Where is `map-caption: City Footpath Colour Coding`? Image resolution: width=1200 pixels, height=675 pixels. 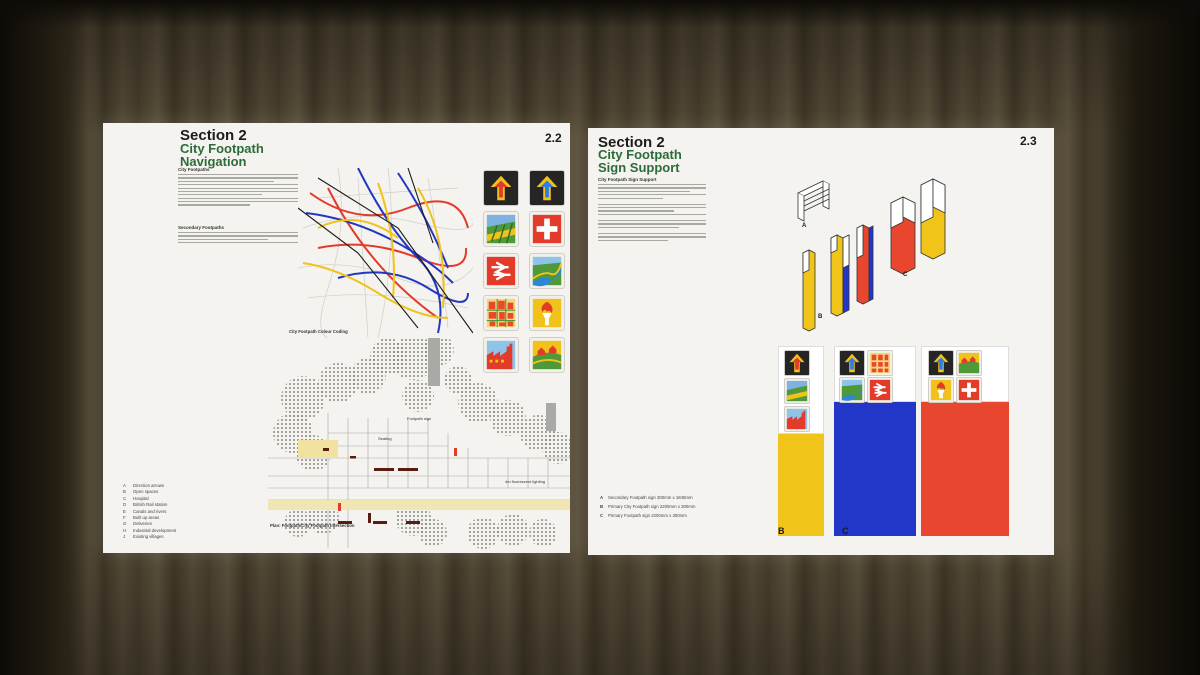 map-caption: City Footpath Colour Coding is located at coordinates (318, 331).